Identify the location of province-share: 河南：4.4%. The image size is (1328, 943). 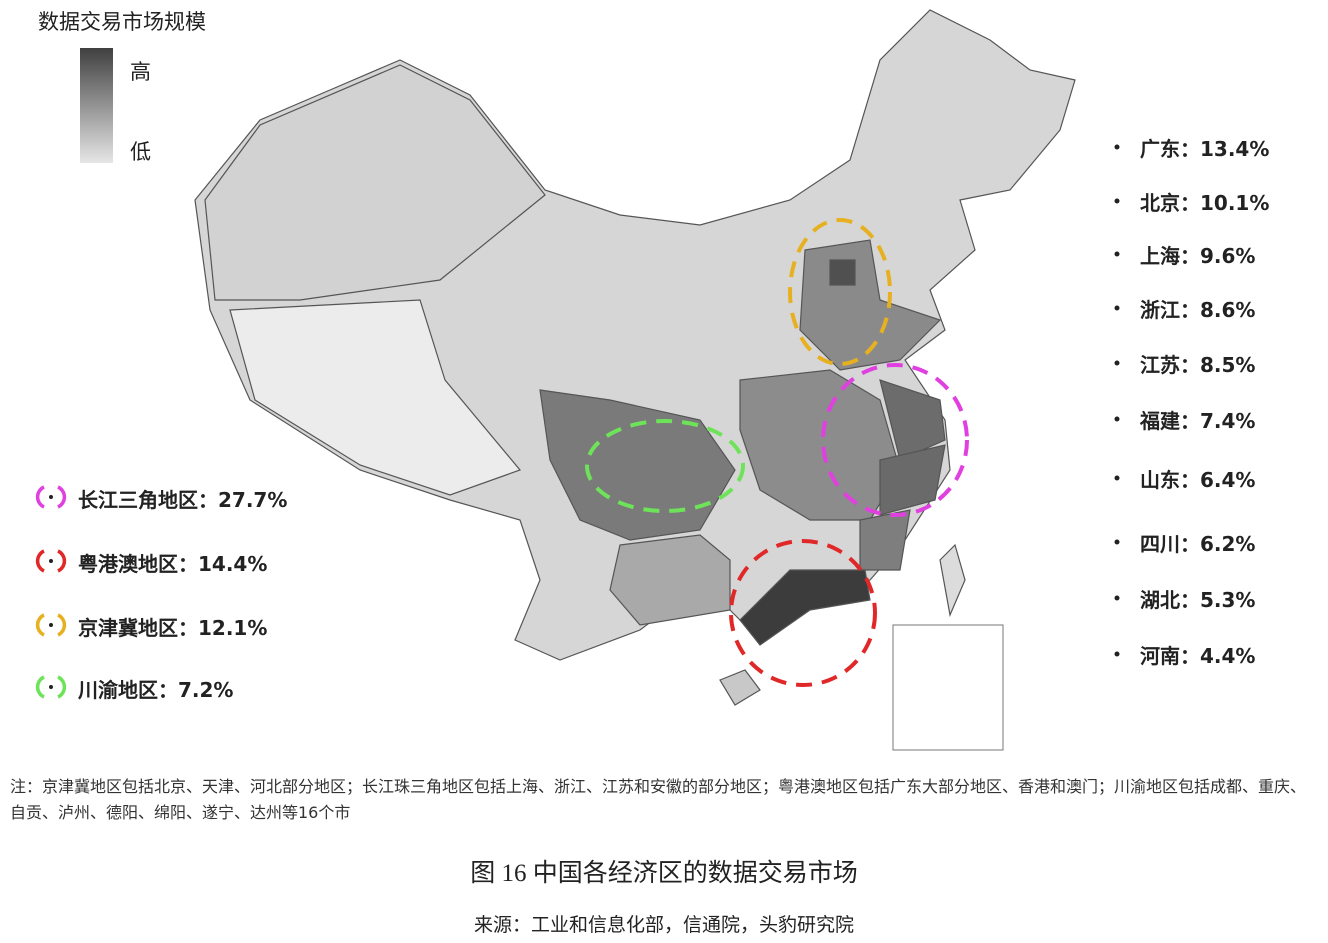
(1198, 656).